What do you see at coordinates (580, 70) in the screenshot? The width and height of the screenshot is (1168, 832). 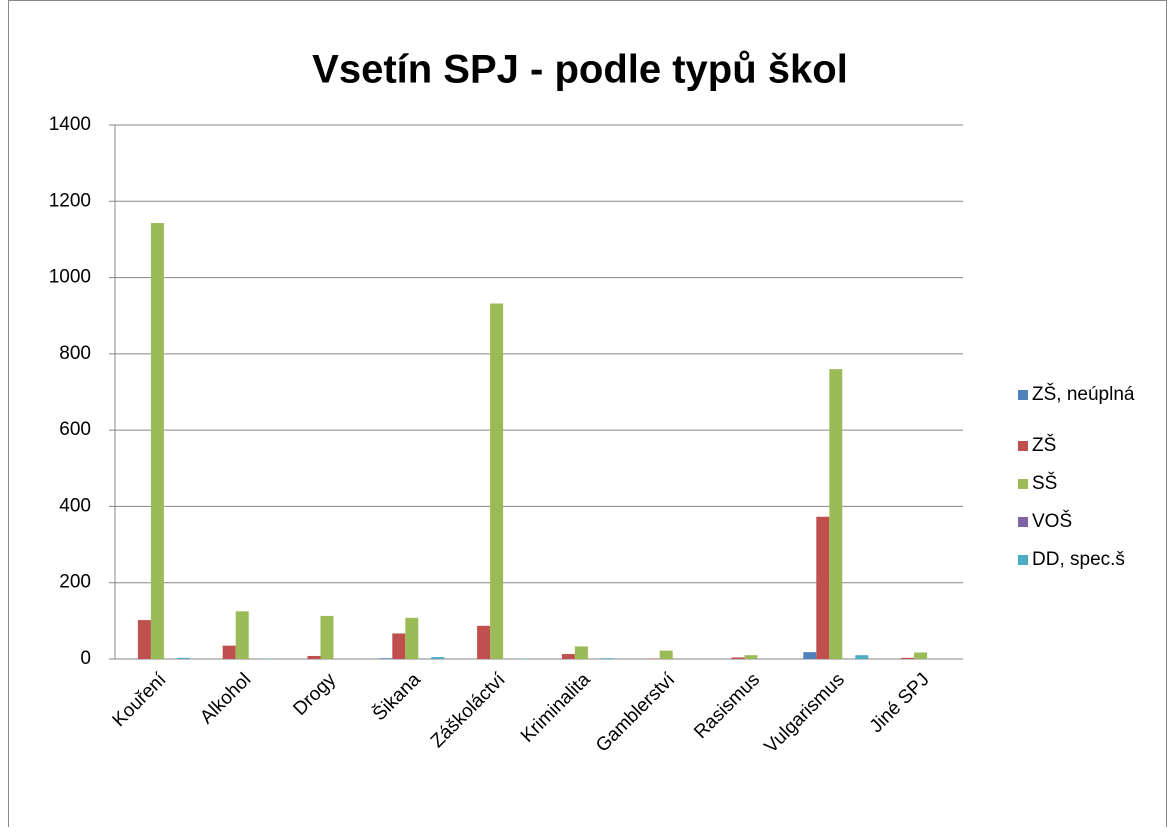 I see `chart-title: Vsetín SPJ - podle typů škol` at bounding box center [580, 70].